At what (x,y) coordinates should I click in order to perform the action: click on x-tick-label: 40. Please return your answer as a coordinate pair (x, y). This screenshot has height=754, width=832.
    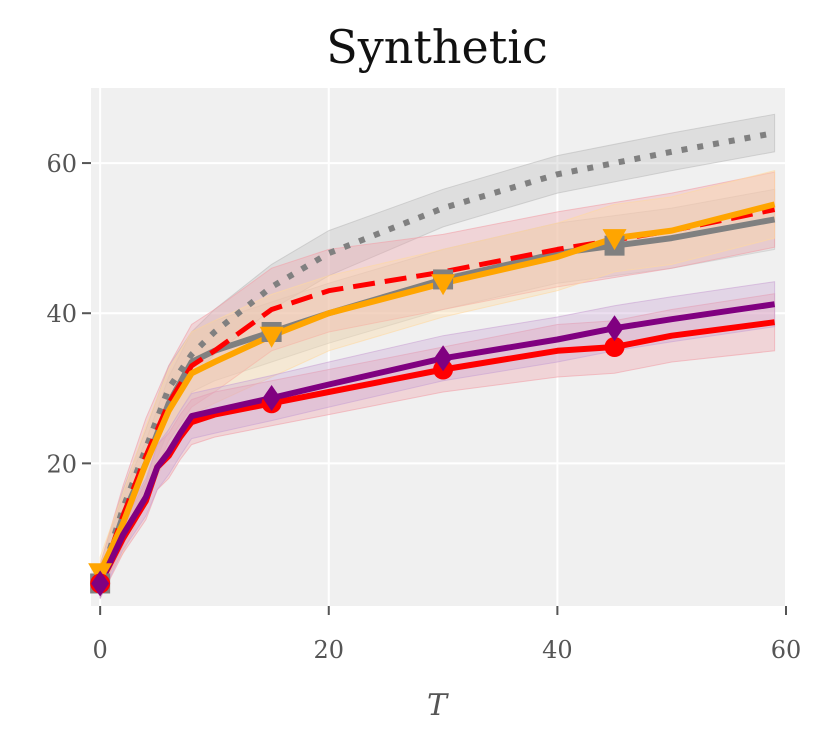
    Looking at the image, I should click on (557, 650).